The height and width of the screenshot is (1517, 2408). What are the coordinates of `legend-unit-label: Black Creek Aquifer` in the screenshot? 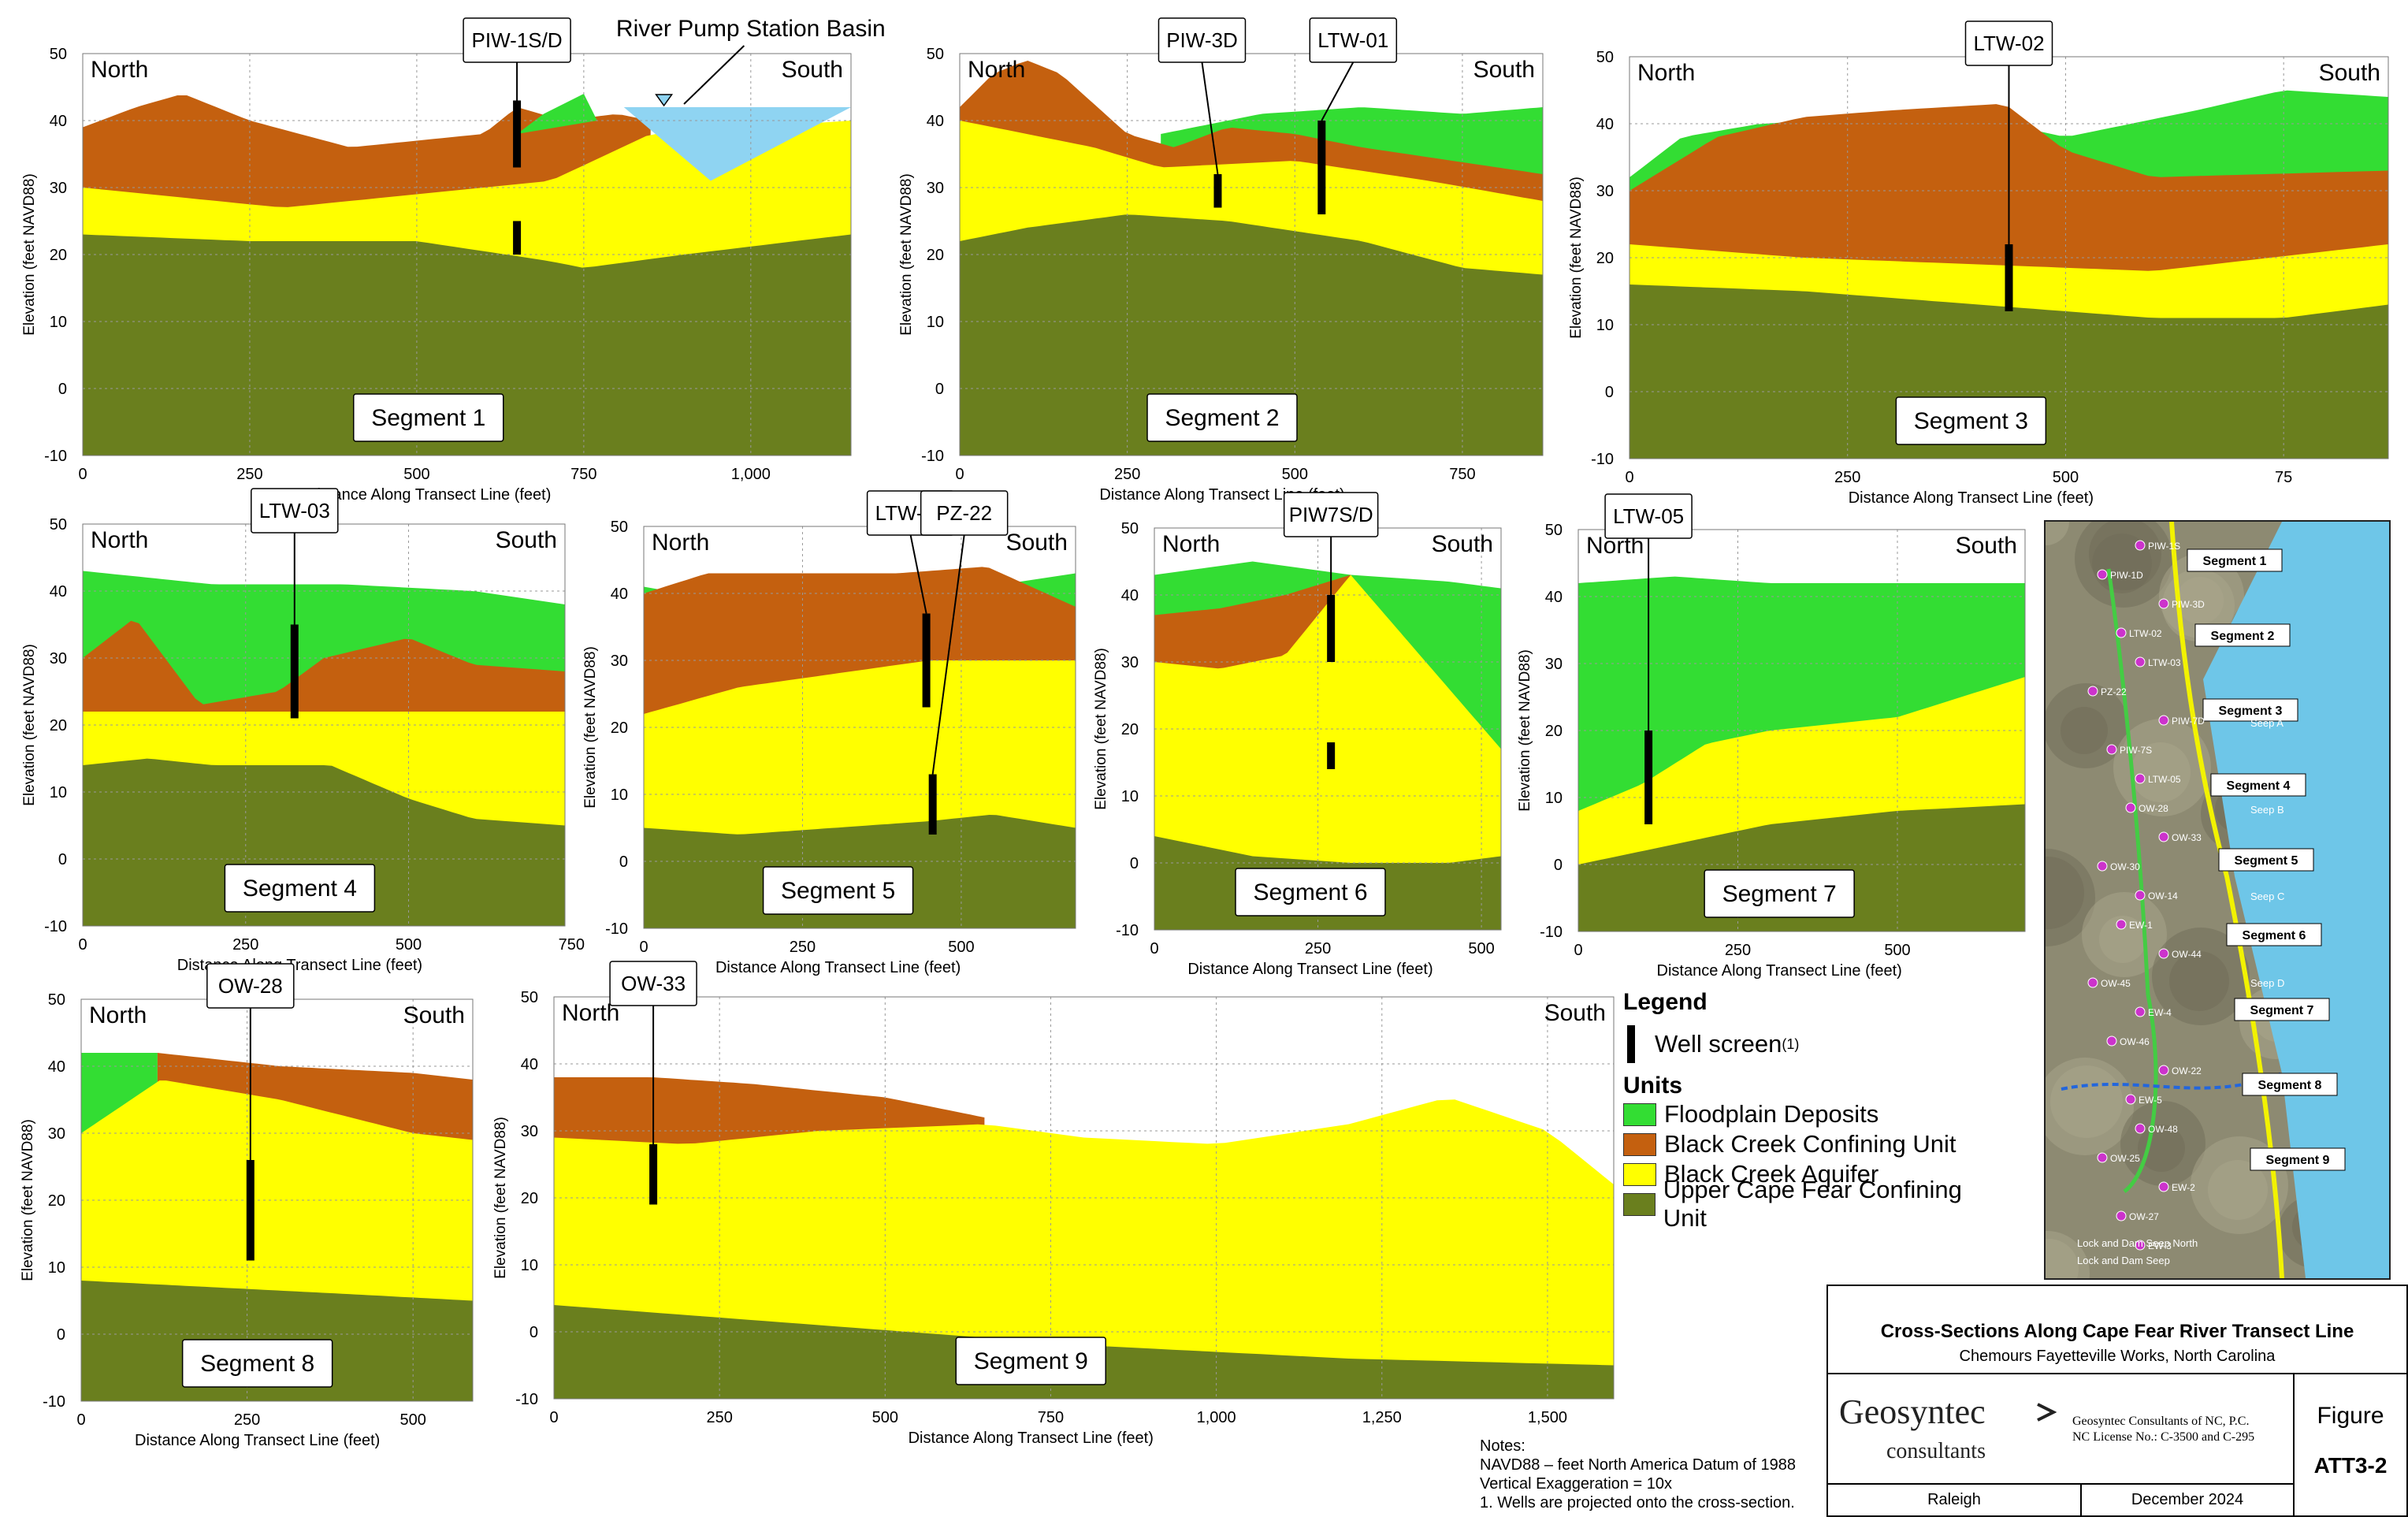 It's located at (1772, 1174).